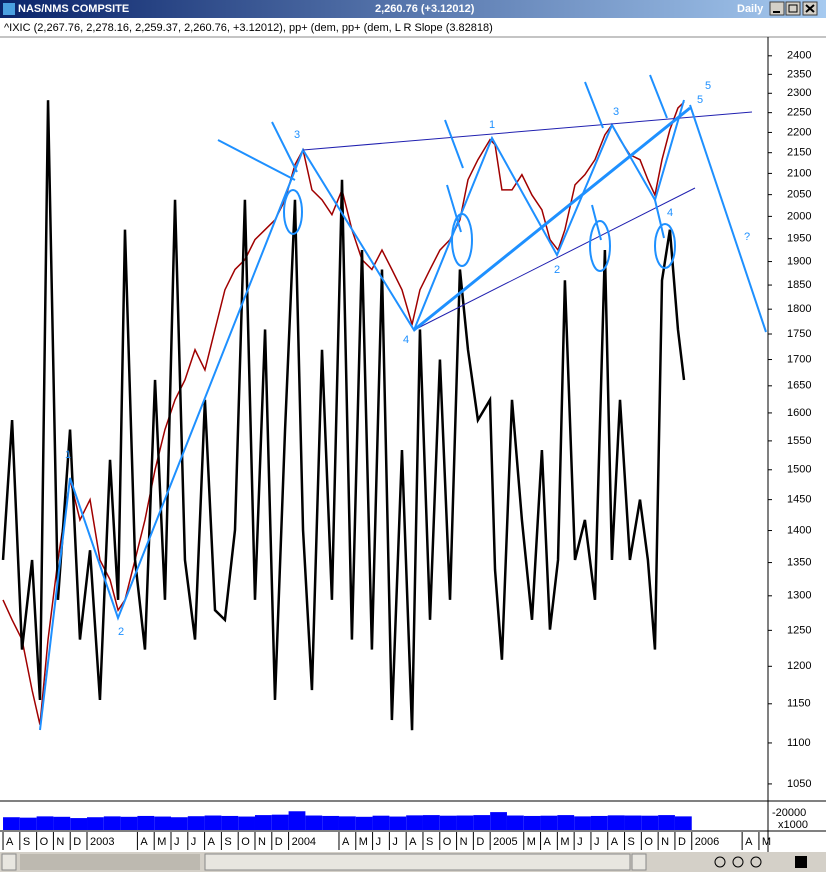 Image resolution: width=826 pixels, height=877 pixels. What do you see at coordinates (799, 309) in the screenshot?
I see `y-tick-label: 1800` at bounding box center [799, 309].